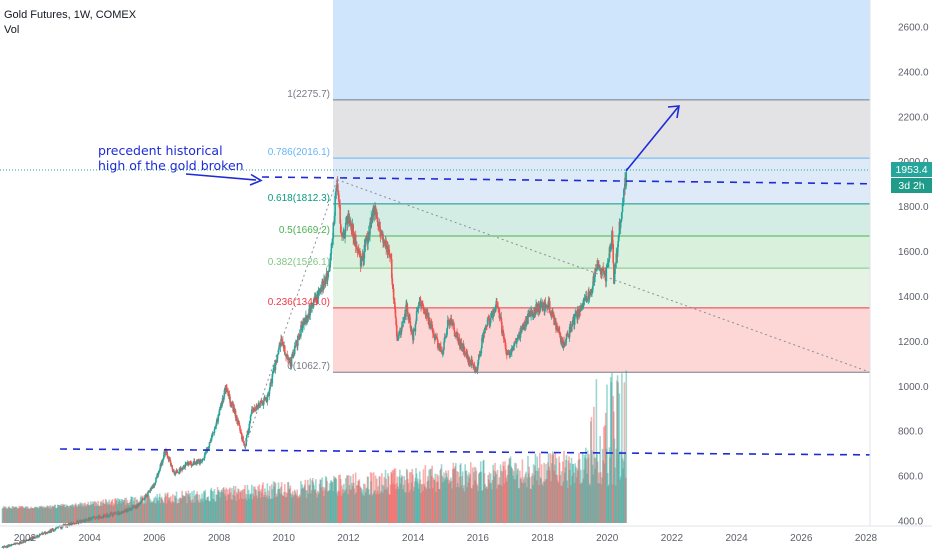 The height and width of the screenshot is (550, 932). Describe the element at coordinates (576, 180) in the screenshot. I see `resistance-dashed-line` at that location.